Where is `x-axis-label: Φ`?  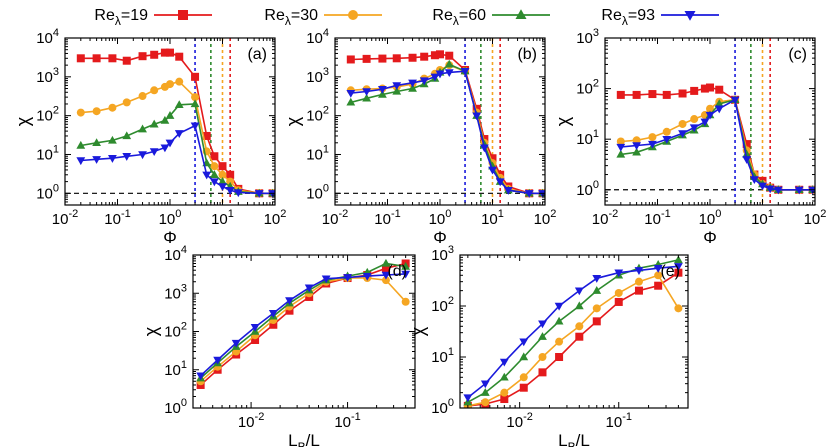 x-axis-label: Φ is located at coordinates (440, 237).